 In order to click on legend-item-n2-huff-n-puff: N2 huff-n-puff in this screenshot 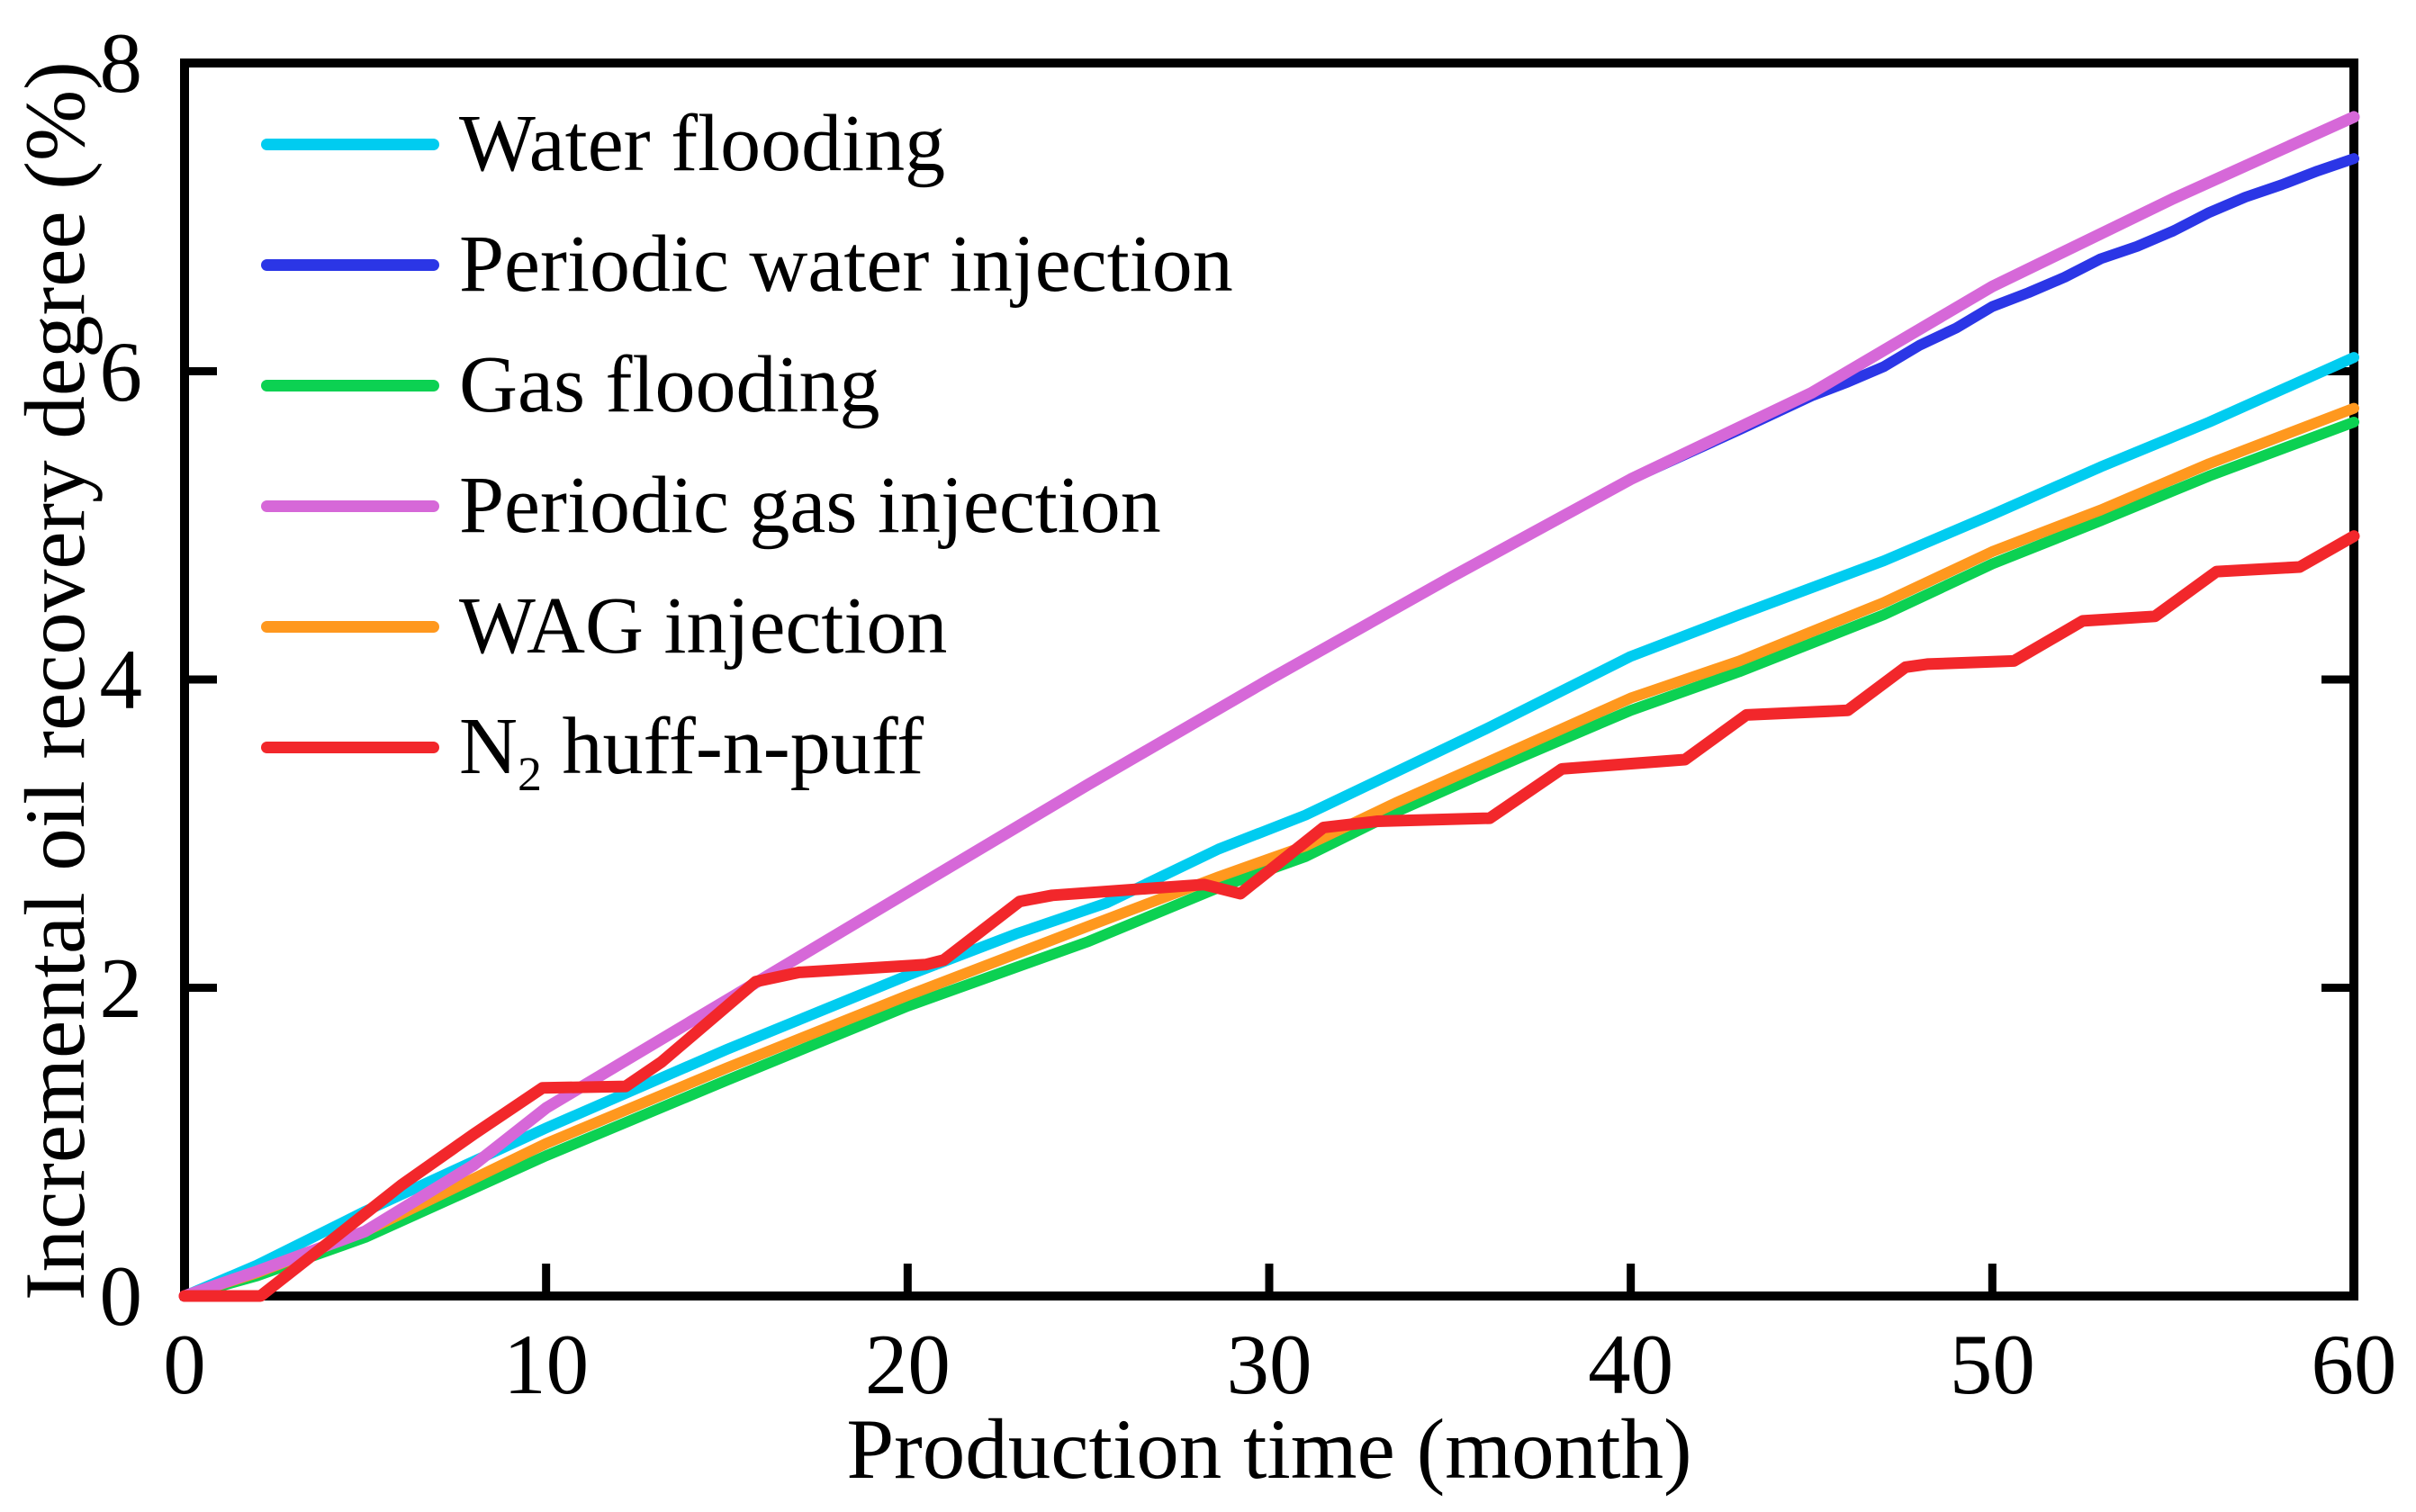, I will do `click(592, 751)`.